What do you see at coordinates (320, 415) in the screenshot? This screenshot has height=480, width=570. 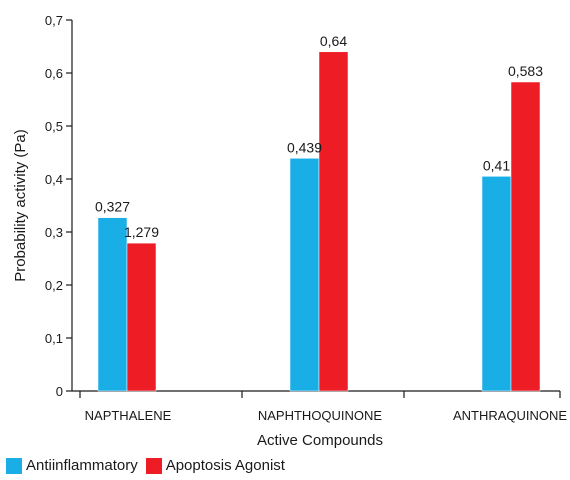 I see `x-tick-label: NAPHTHOQUINONE` at bounding box center [320, 415].